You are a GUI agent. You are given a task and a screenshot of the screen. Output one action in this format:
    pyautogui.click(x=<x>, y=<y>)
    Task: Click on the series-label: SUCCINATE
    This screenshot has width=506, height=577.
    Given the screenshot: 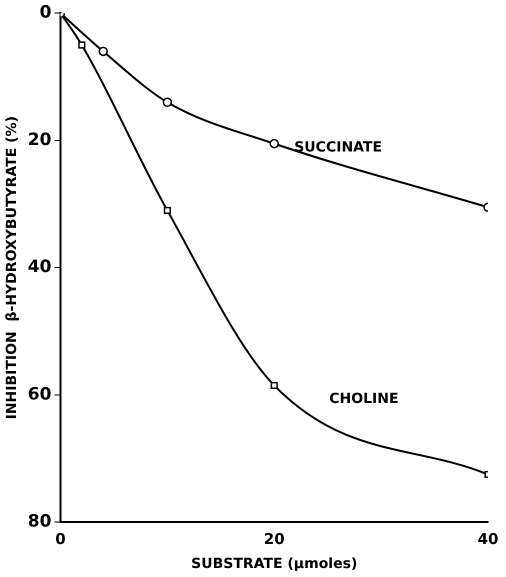 What is the action you would take?
    pyautogui.click(x=338, y=147)
    